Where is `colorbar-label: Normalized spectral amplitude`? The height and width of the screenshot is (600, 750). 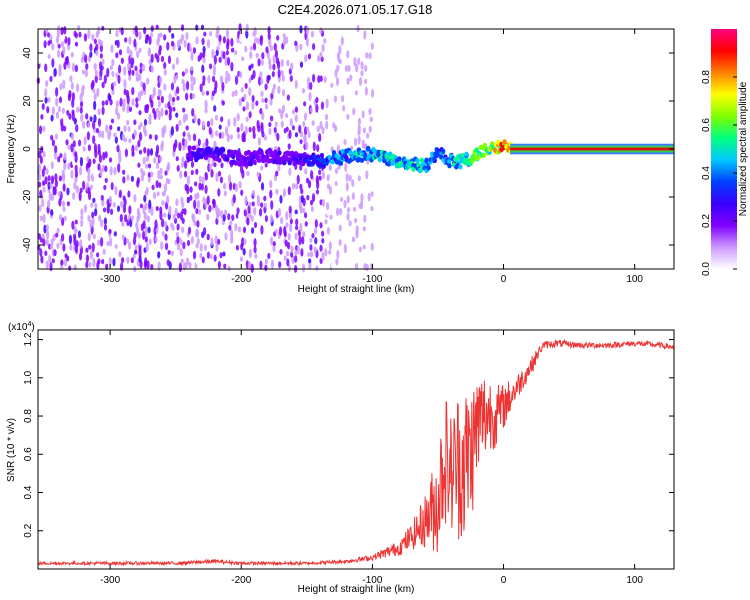 colorbar-label: Normalized spectral amplitude is located at coordinates (743, 148).